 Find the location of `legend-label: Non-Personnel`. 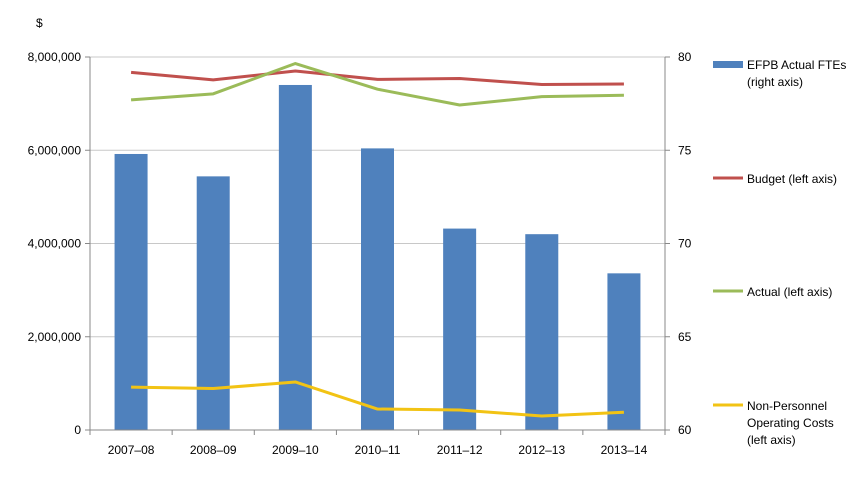

legend-label: Non-Personnel is located at coordinates (787, 406).